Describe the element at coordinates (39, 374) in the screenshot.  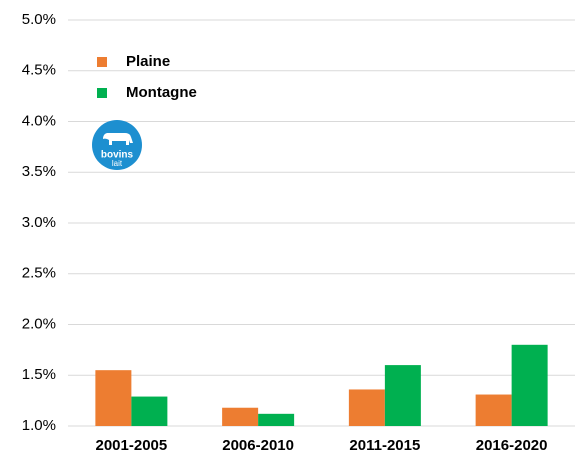
I see `y-tick-label: 1.5%` at that location.